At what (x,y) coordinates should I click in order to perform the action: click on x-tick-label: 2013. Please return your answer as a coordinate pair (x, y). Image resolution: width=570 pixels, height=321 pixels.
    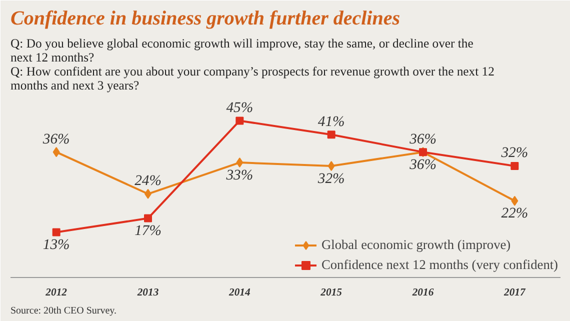
    Looking at the image, I should click on (148, 293).